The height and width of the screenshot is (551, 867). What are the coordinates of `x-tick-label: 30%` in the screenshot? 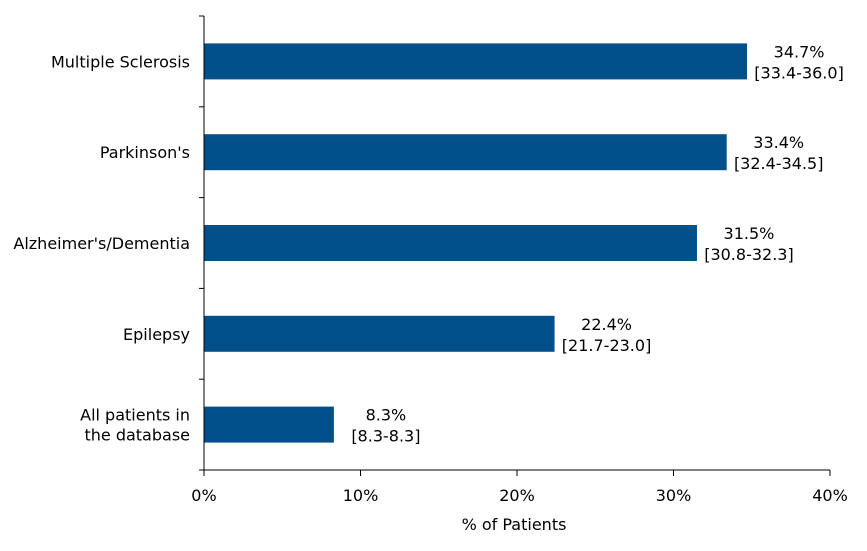 It's located at (674, 495).